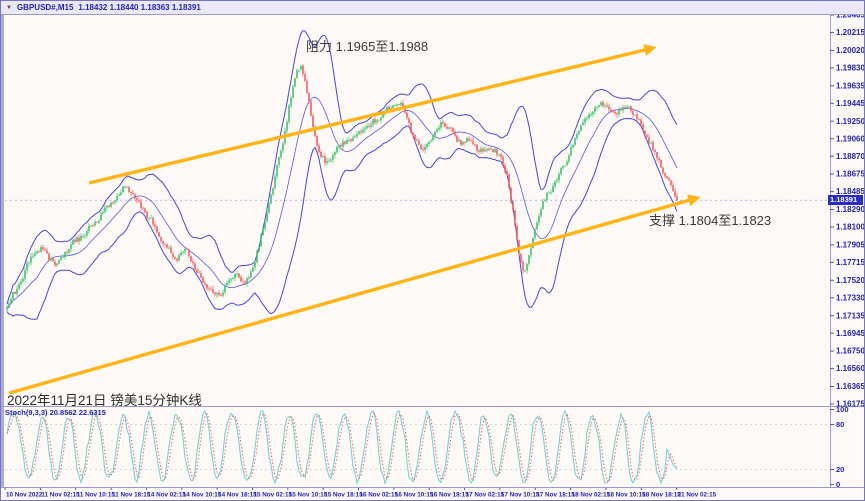  What do you see at coordinates (838, 484) in the screenshot?
I see `stoch-tick-label: 0` at bounding box center [838, 484].